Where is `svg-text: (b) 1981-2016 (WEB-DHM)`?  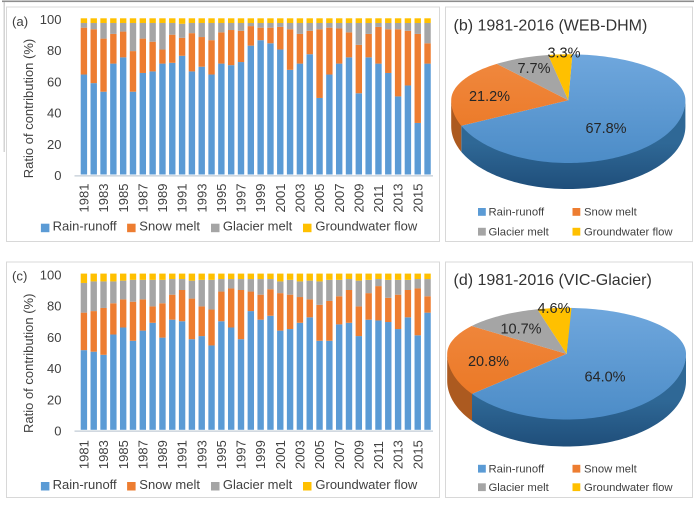 svg-text: (b) 1981-2016 (WEB-DHM) is located at coordinates (551, 26).